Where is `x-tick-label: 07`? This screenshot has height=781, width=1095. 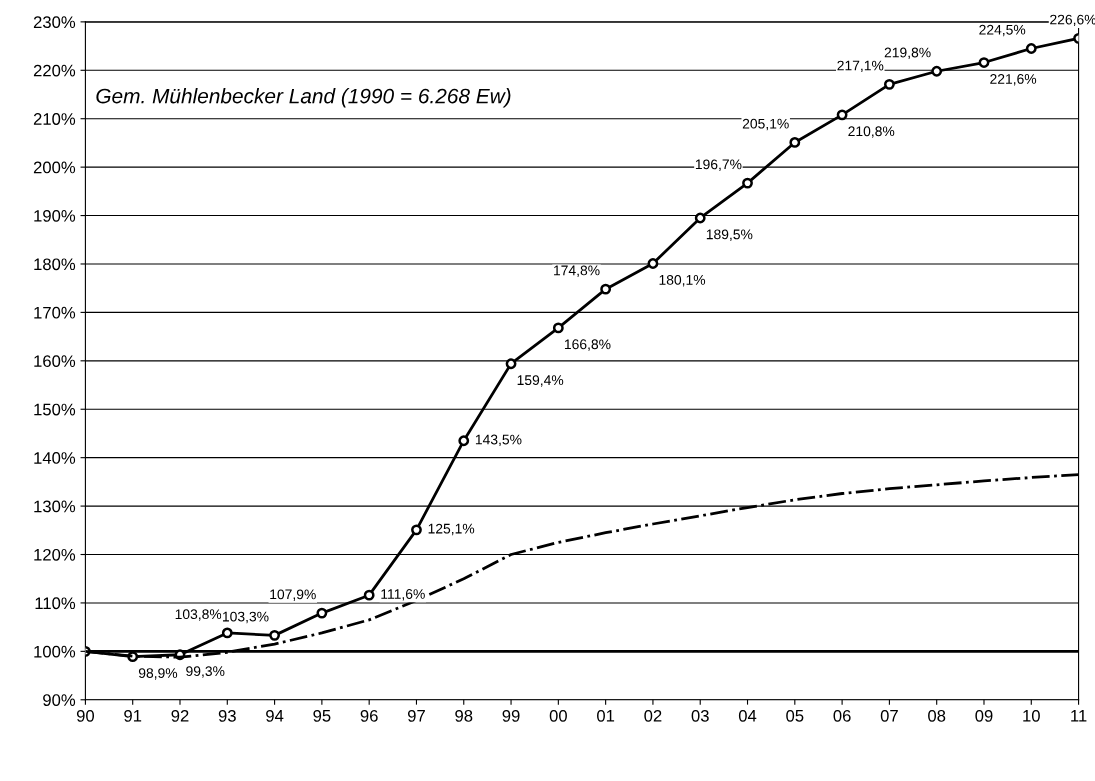
x-tick-label: 07 is located at coordinates (889, 715).